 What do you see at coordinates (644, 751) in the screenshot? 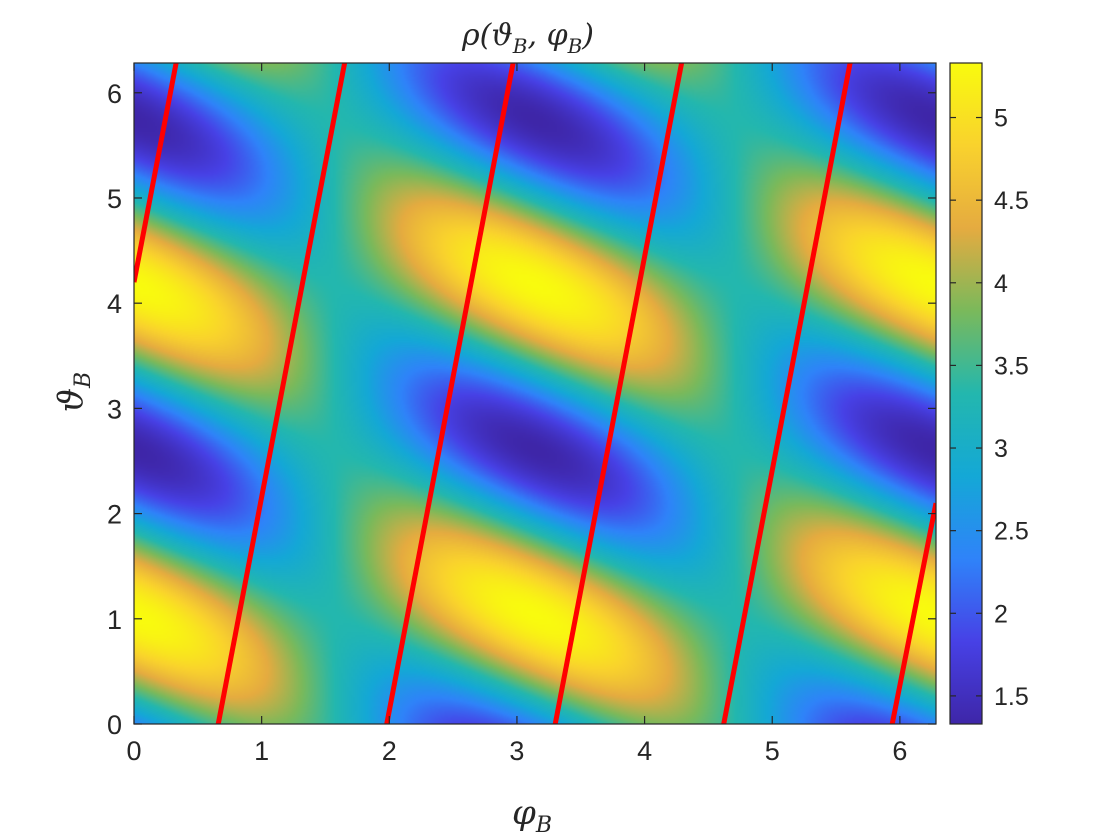
I see `x-tick-label: 4` at bounding box center [644, 751].